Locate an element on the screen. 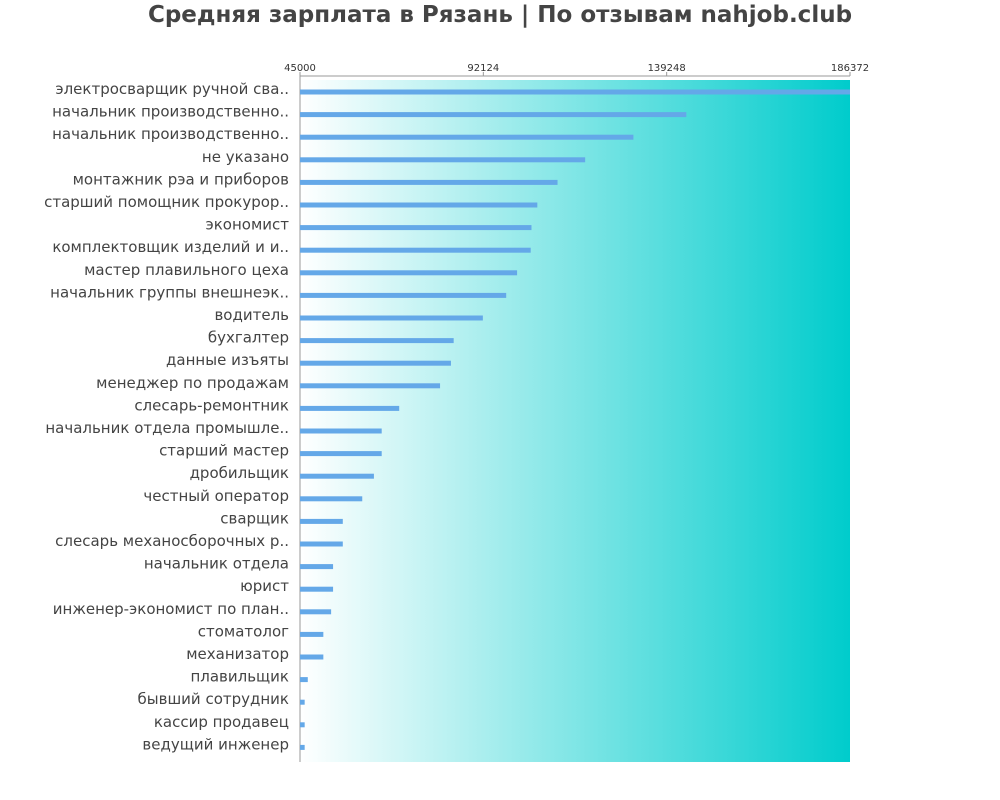 The width and height of the screenshot is (1000, 800). category-label: экономист is located at coordinates (247, 225).